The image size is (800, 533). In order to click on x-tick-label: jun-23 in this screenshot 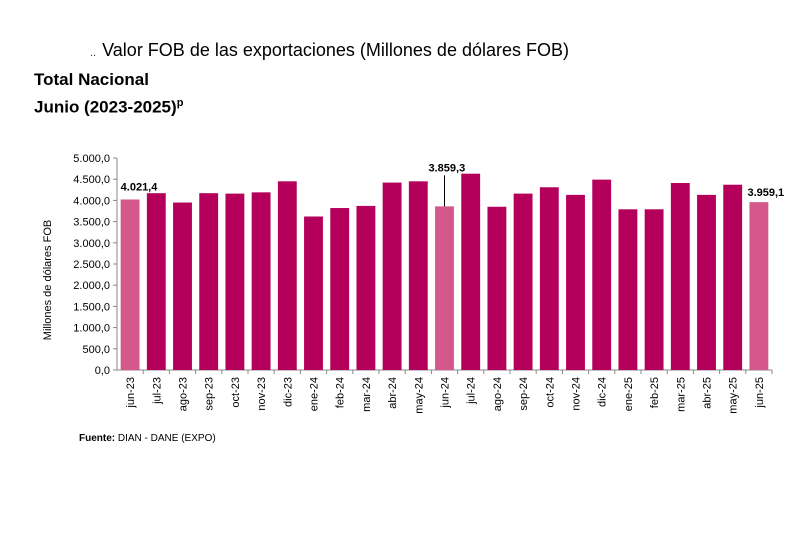, I will do `click(131, 393)`.